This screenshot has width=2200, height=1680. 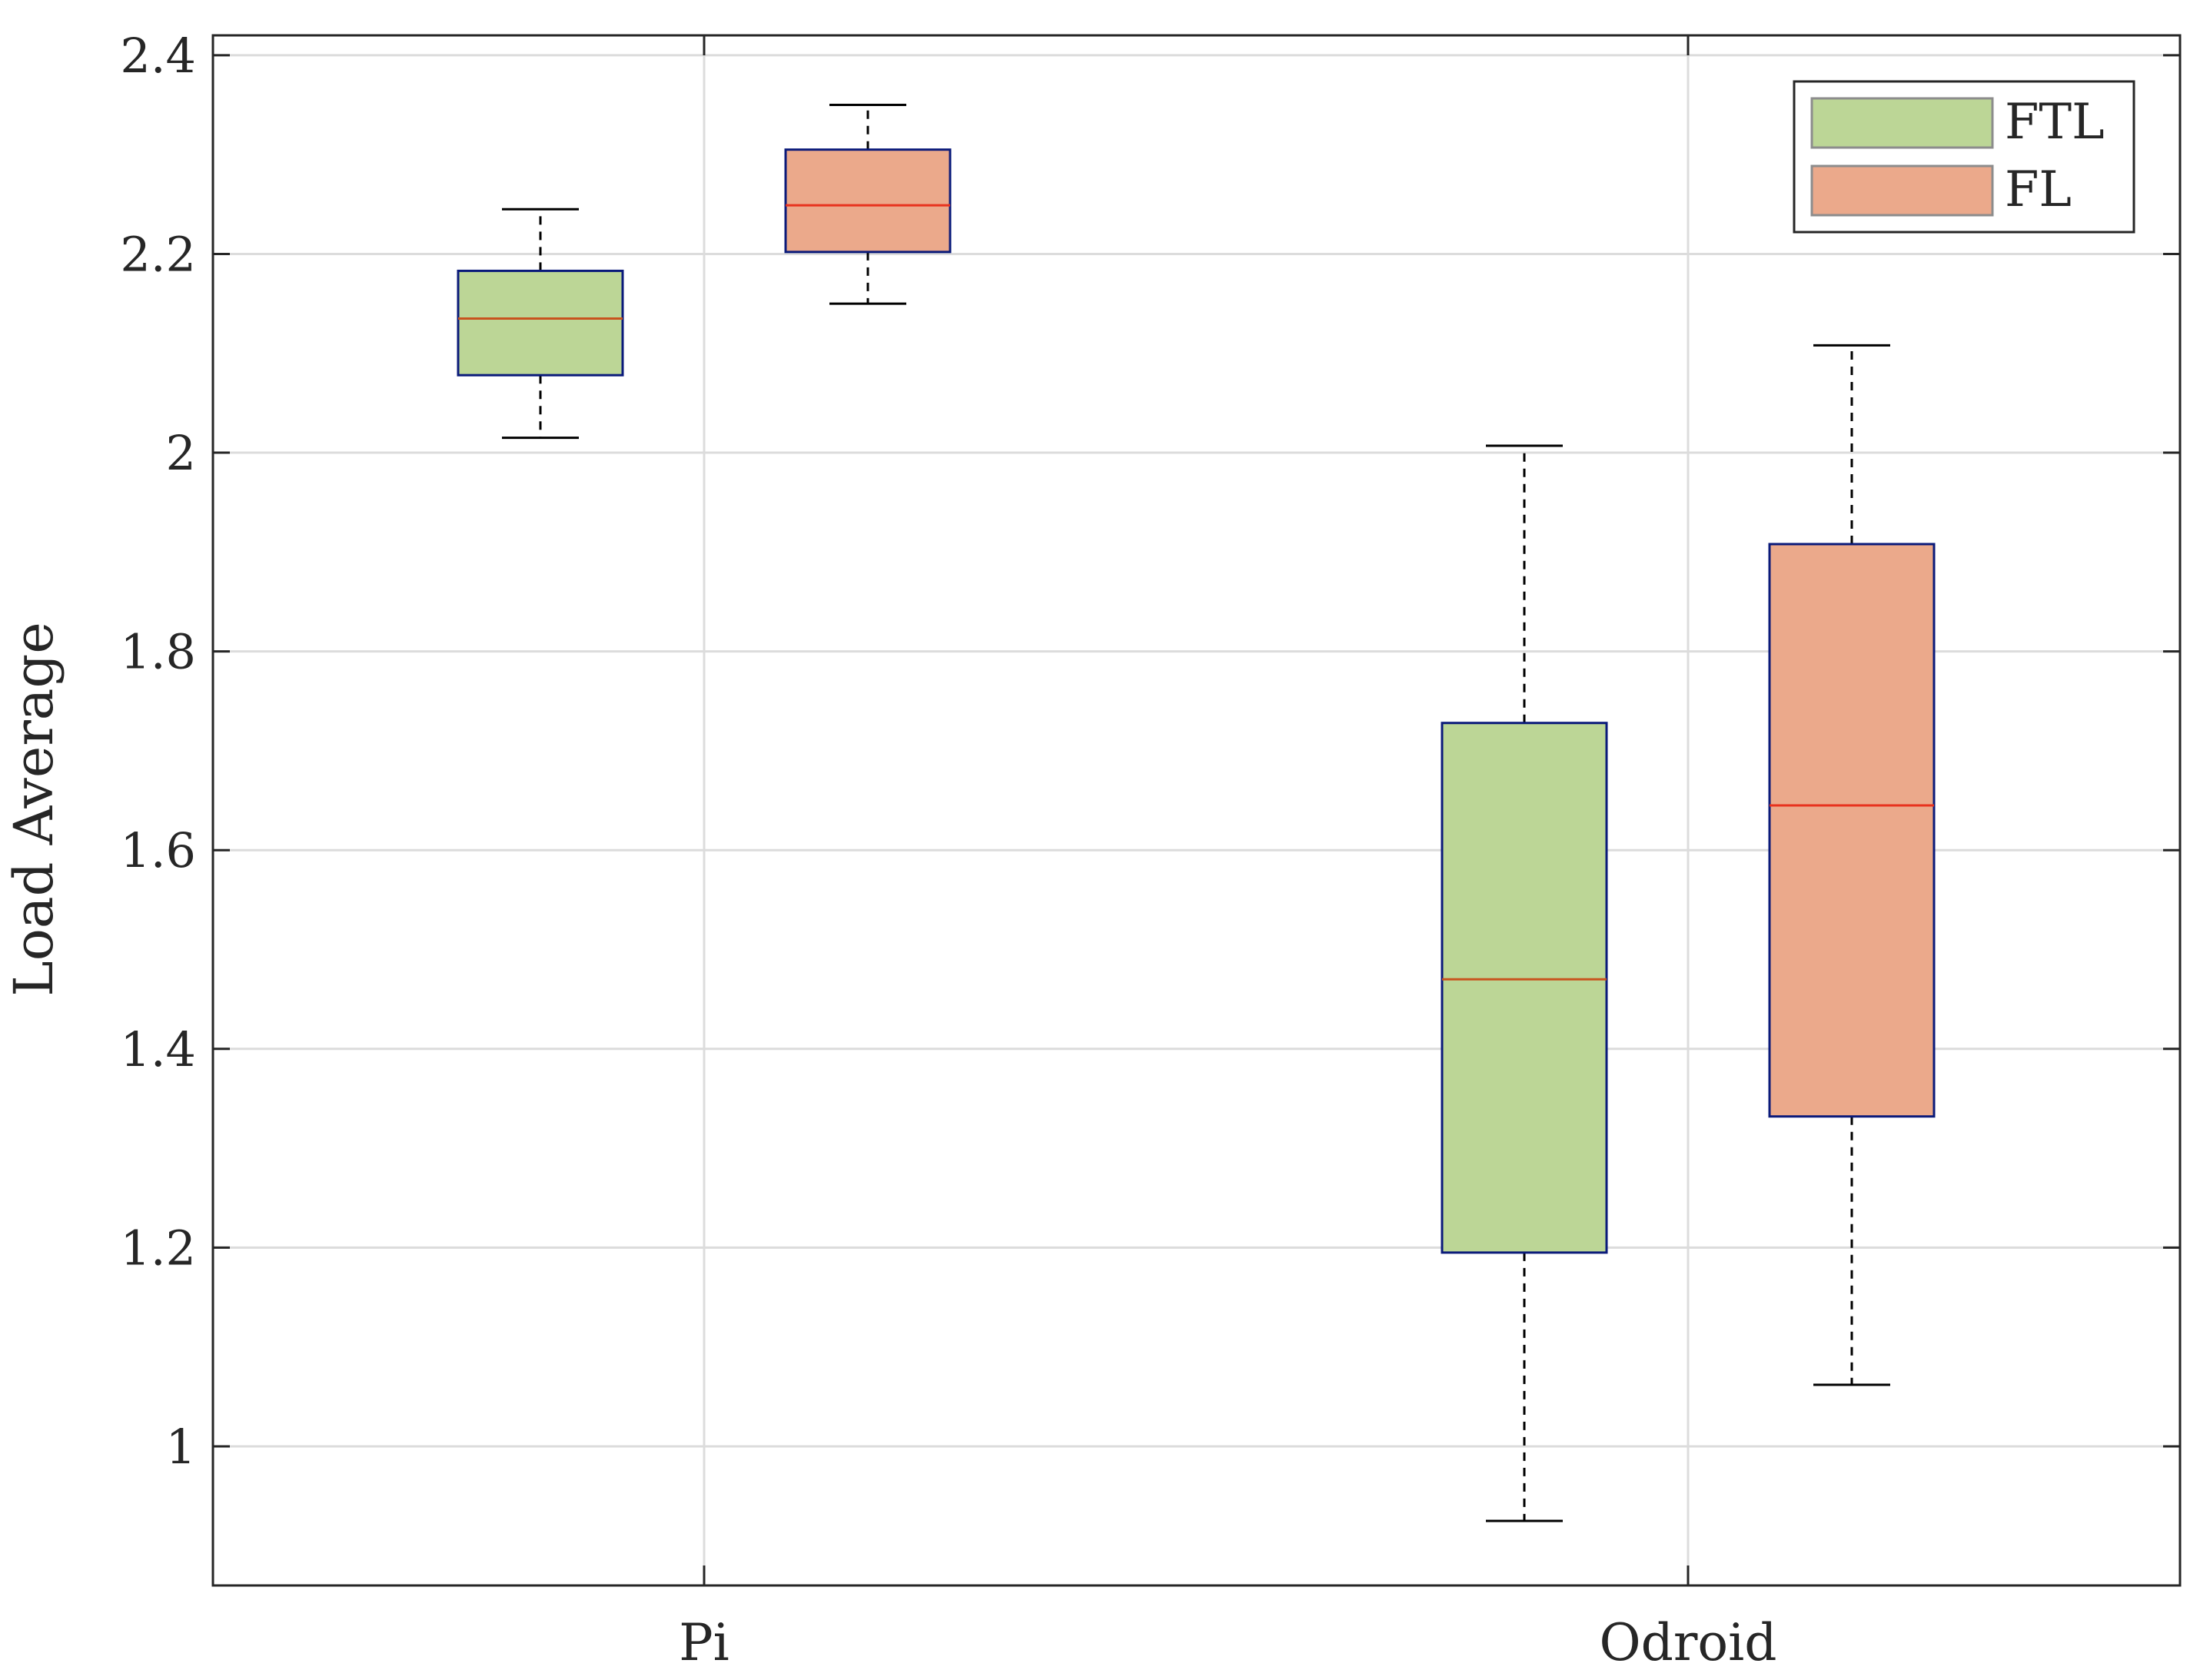 I want to click on x-tick-label: Odroid, so click(x=1688, y=1643).